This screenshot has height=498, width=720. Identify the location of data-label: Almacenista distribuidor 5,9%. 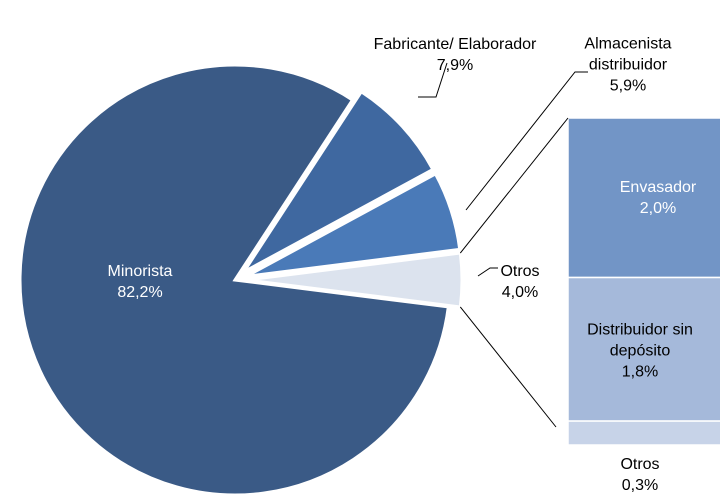
(628, 65).